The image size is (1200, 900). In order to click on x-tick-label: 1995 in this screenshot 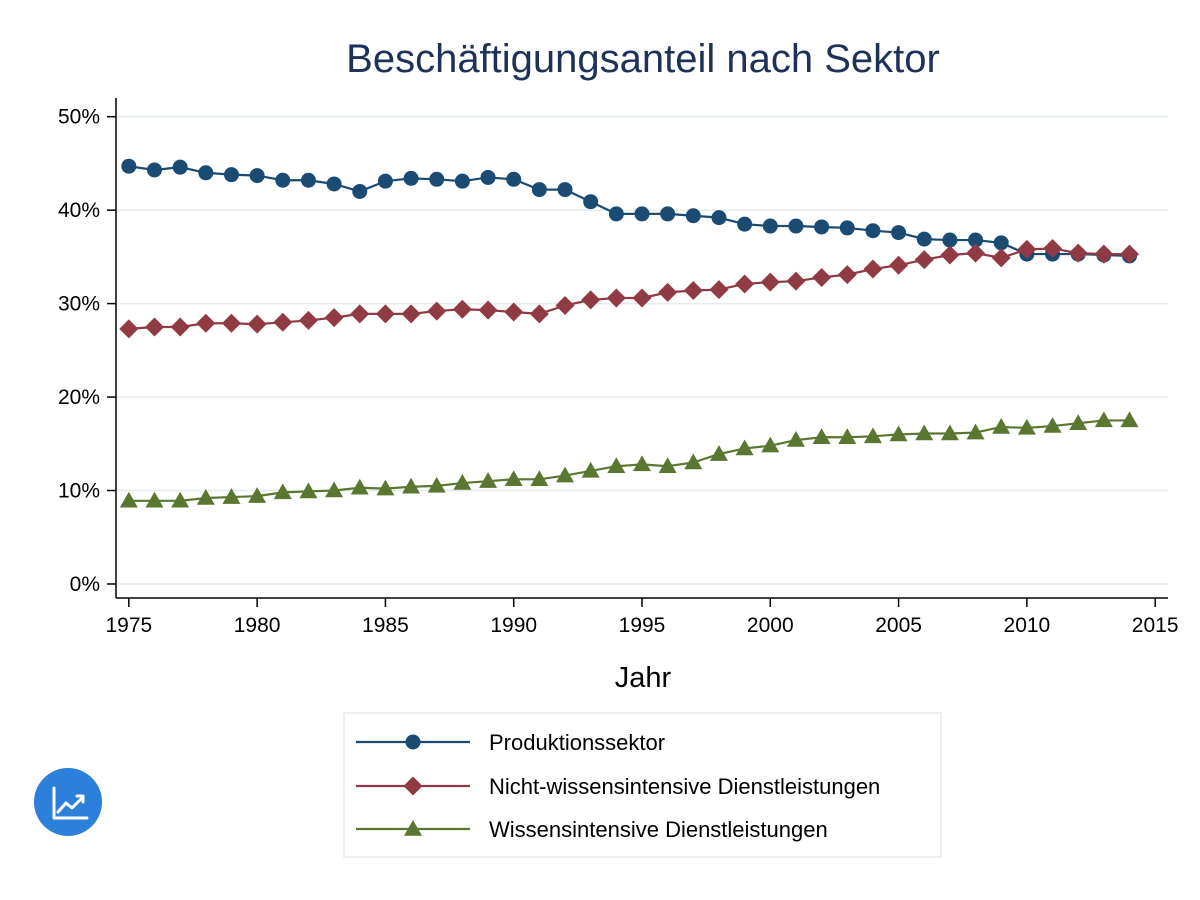, I will do `click(642, 625)`.